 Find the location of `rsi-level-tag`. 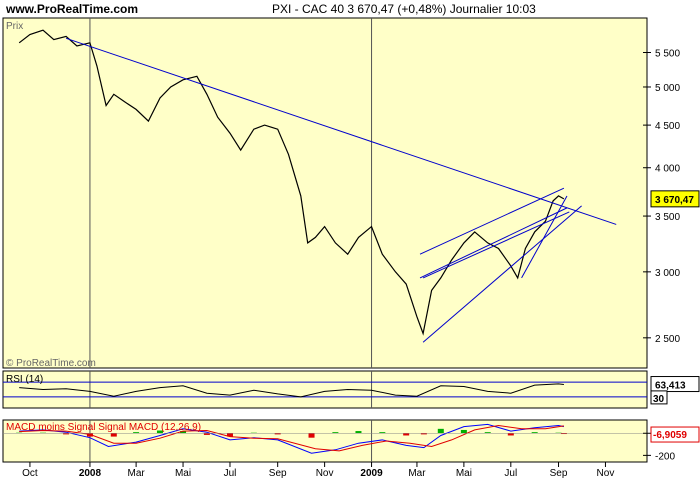

rsi-level-tag is located at coordinates (659, 397).